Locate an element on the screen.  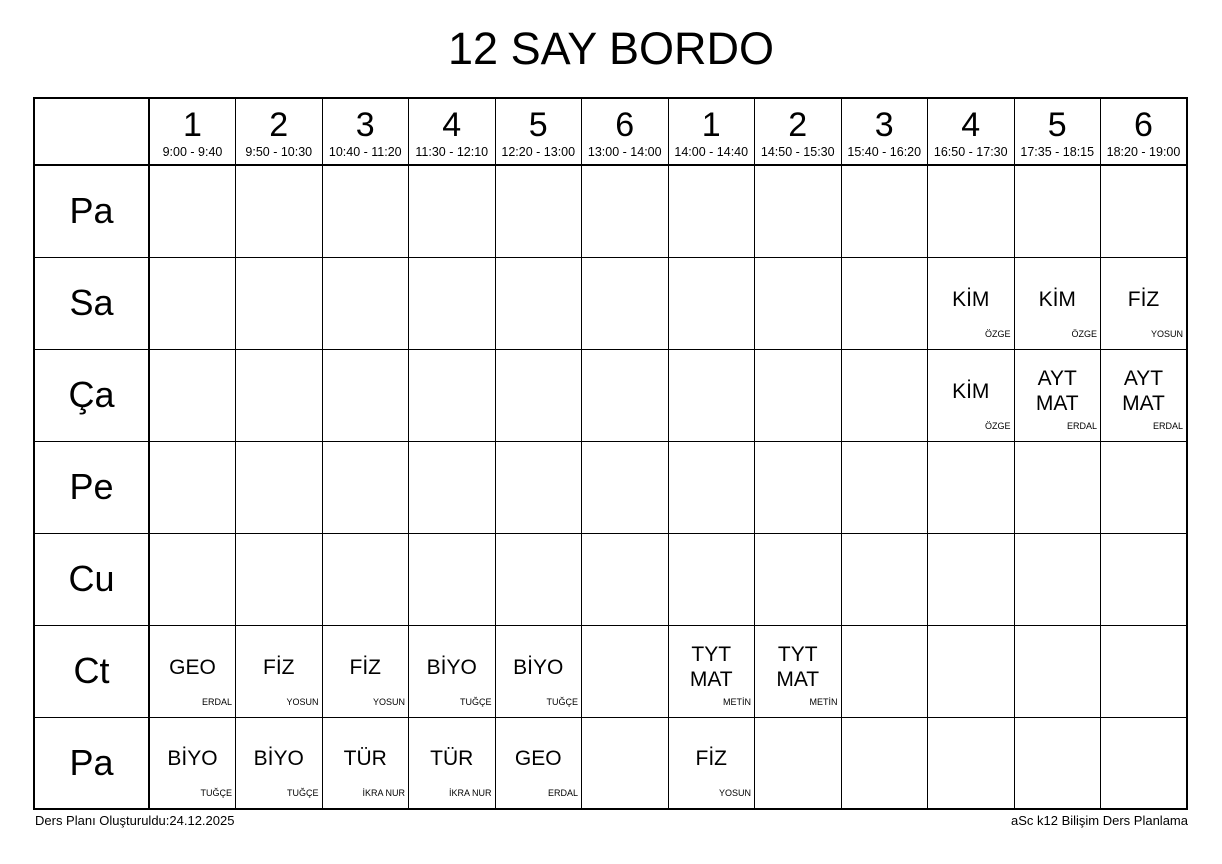
period-number: 1 is located at coordinates (192, 125).